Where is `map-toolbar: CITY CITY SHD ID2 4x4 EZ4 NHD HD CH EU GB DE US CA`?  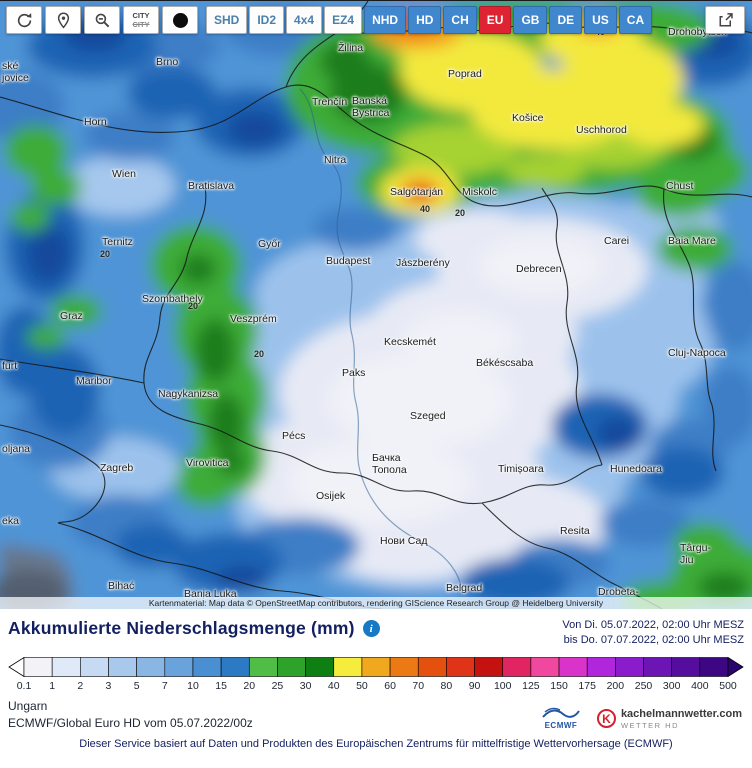 map-toolbar: CITY CITY SHD ID2 4x4 EZ4 NHD HD CH EU GB DE US CA is located at coordinates (329, 20).